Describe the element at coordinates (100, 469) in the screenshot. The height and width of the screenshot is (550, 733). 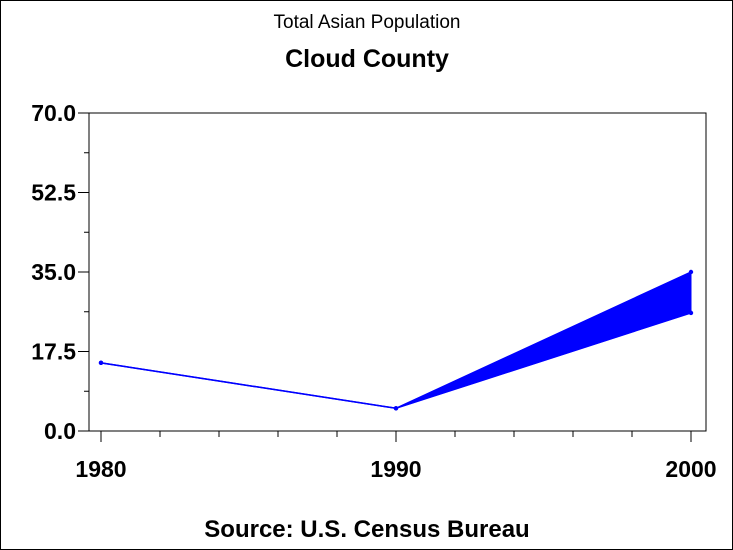
I see `x-tick-label: 1980` at that location.